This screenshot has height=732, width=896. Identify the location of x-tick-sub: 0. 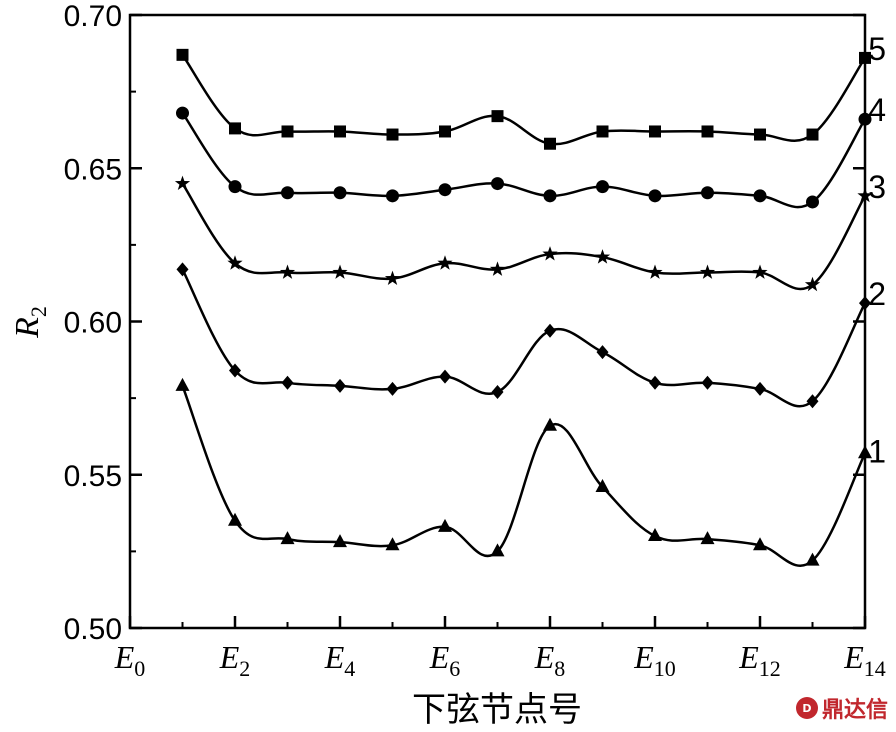
(139, 668).